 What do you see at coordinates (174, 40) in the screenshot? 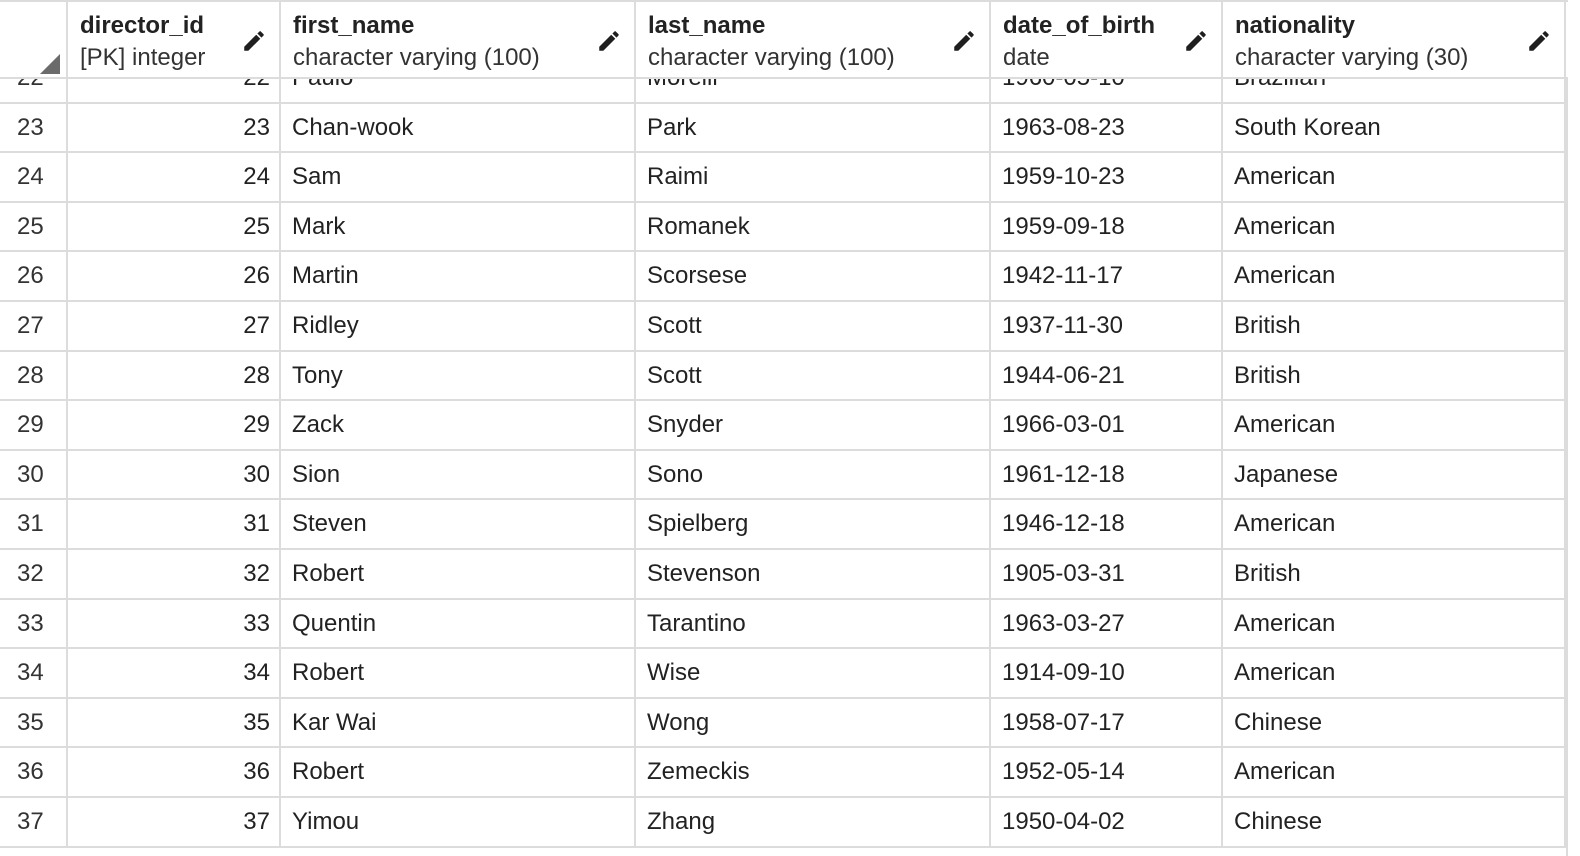
I see `column-header-director-id: director_id [PK] integer` at bounding box center [174, 40].